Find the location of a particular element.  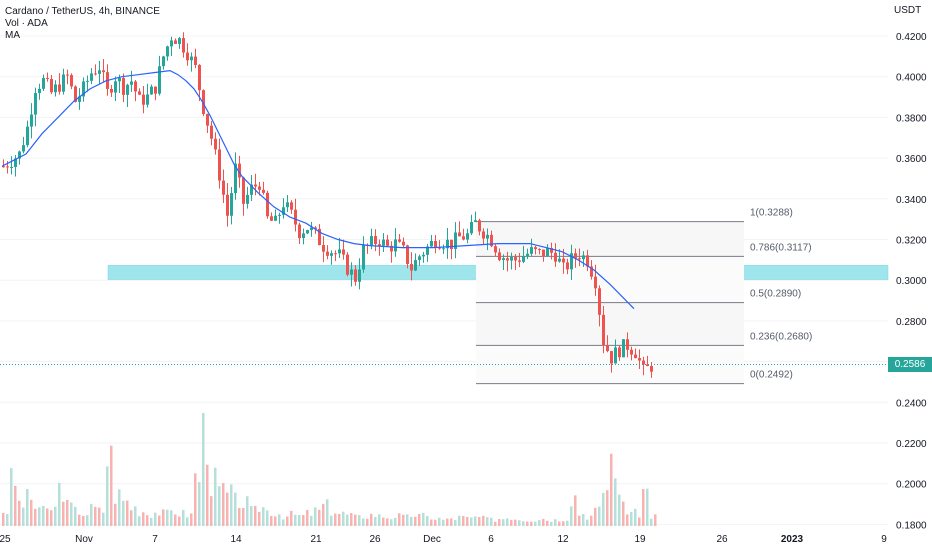

x-tick-label: 9 is located at coordinates (884, 539).